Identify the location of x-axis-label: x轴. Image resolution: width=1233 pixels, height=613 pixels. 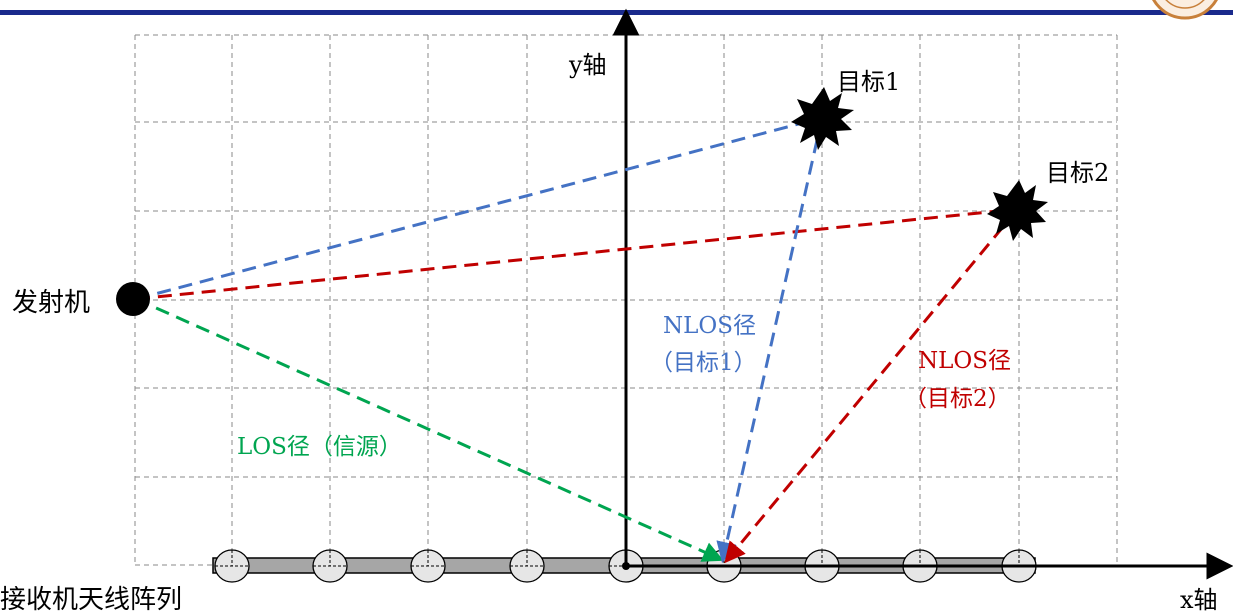
(1199, 599).